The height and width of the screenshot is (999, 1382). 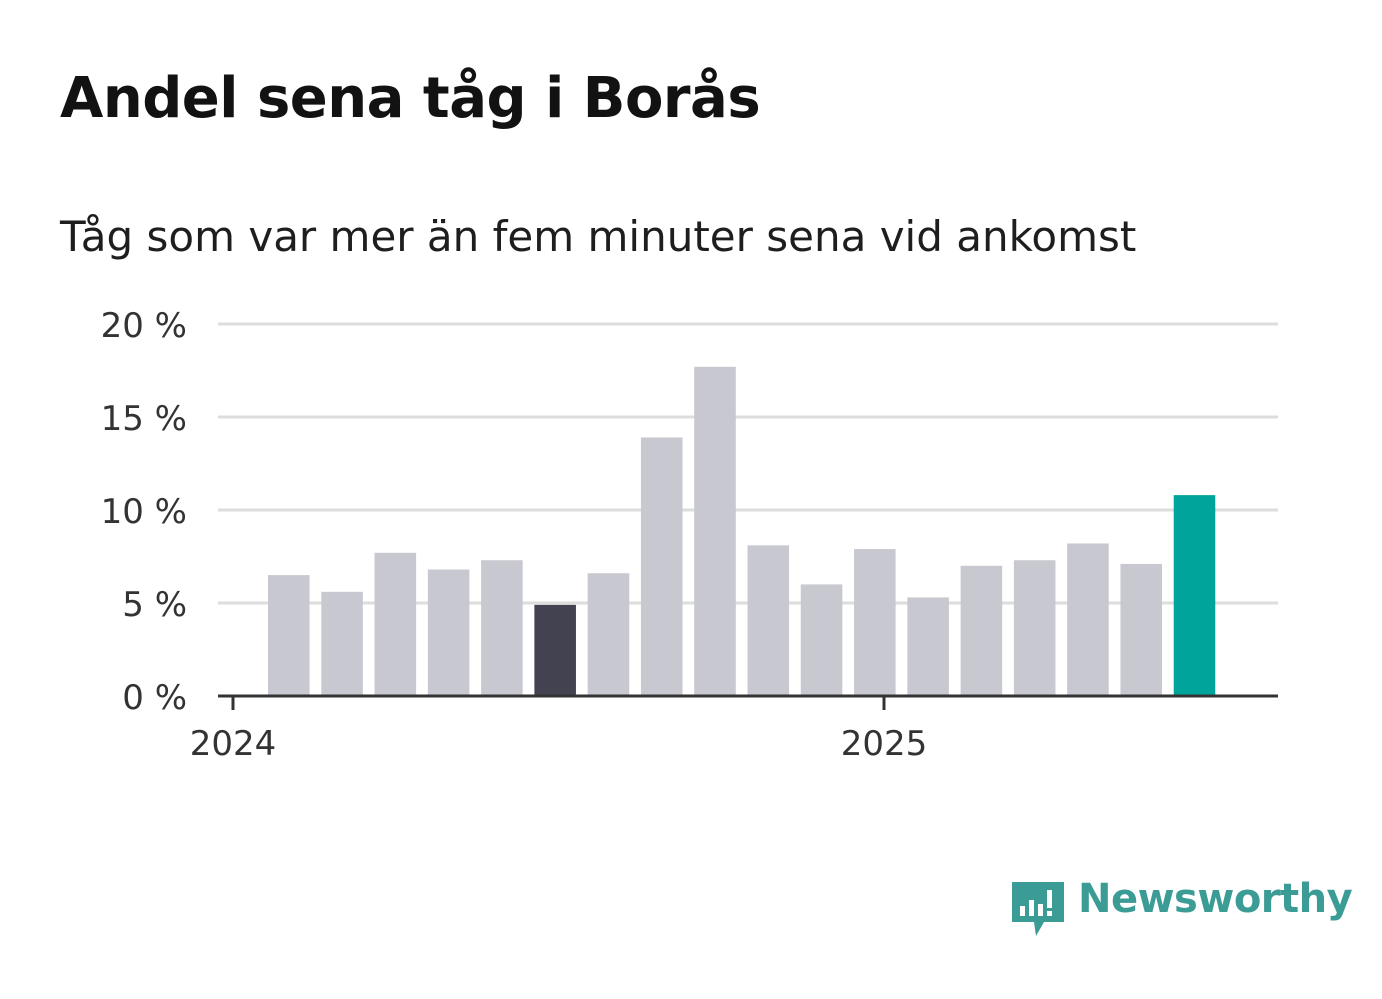 I want to click on x-tick-label: 2024, so click(x=233, y=744).